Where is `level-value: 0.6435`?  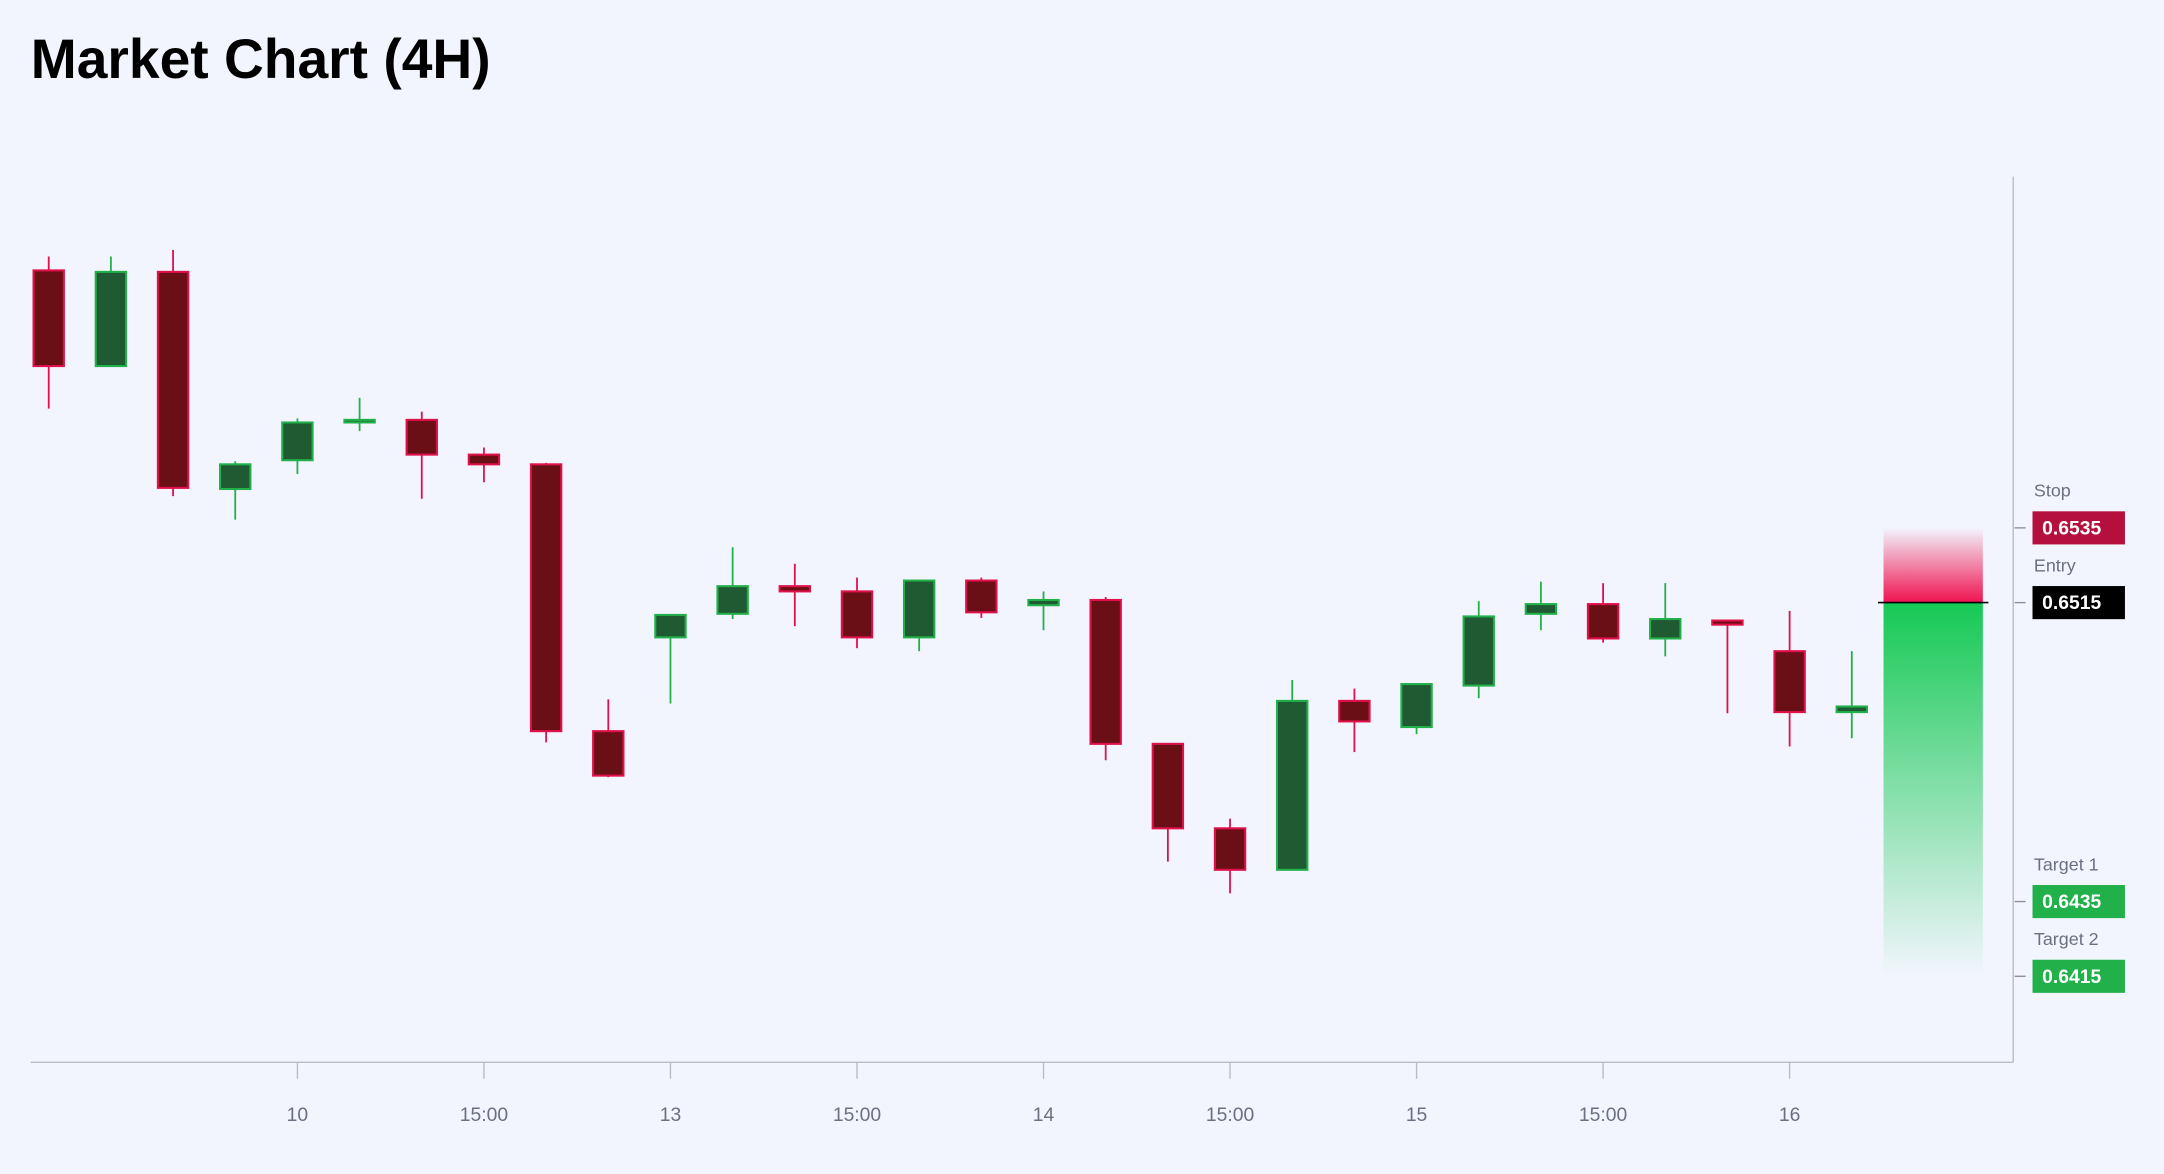 level-value: 0.6435 is located at coordinates (2071, 902).